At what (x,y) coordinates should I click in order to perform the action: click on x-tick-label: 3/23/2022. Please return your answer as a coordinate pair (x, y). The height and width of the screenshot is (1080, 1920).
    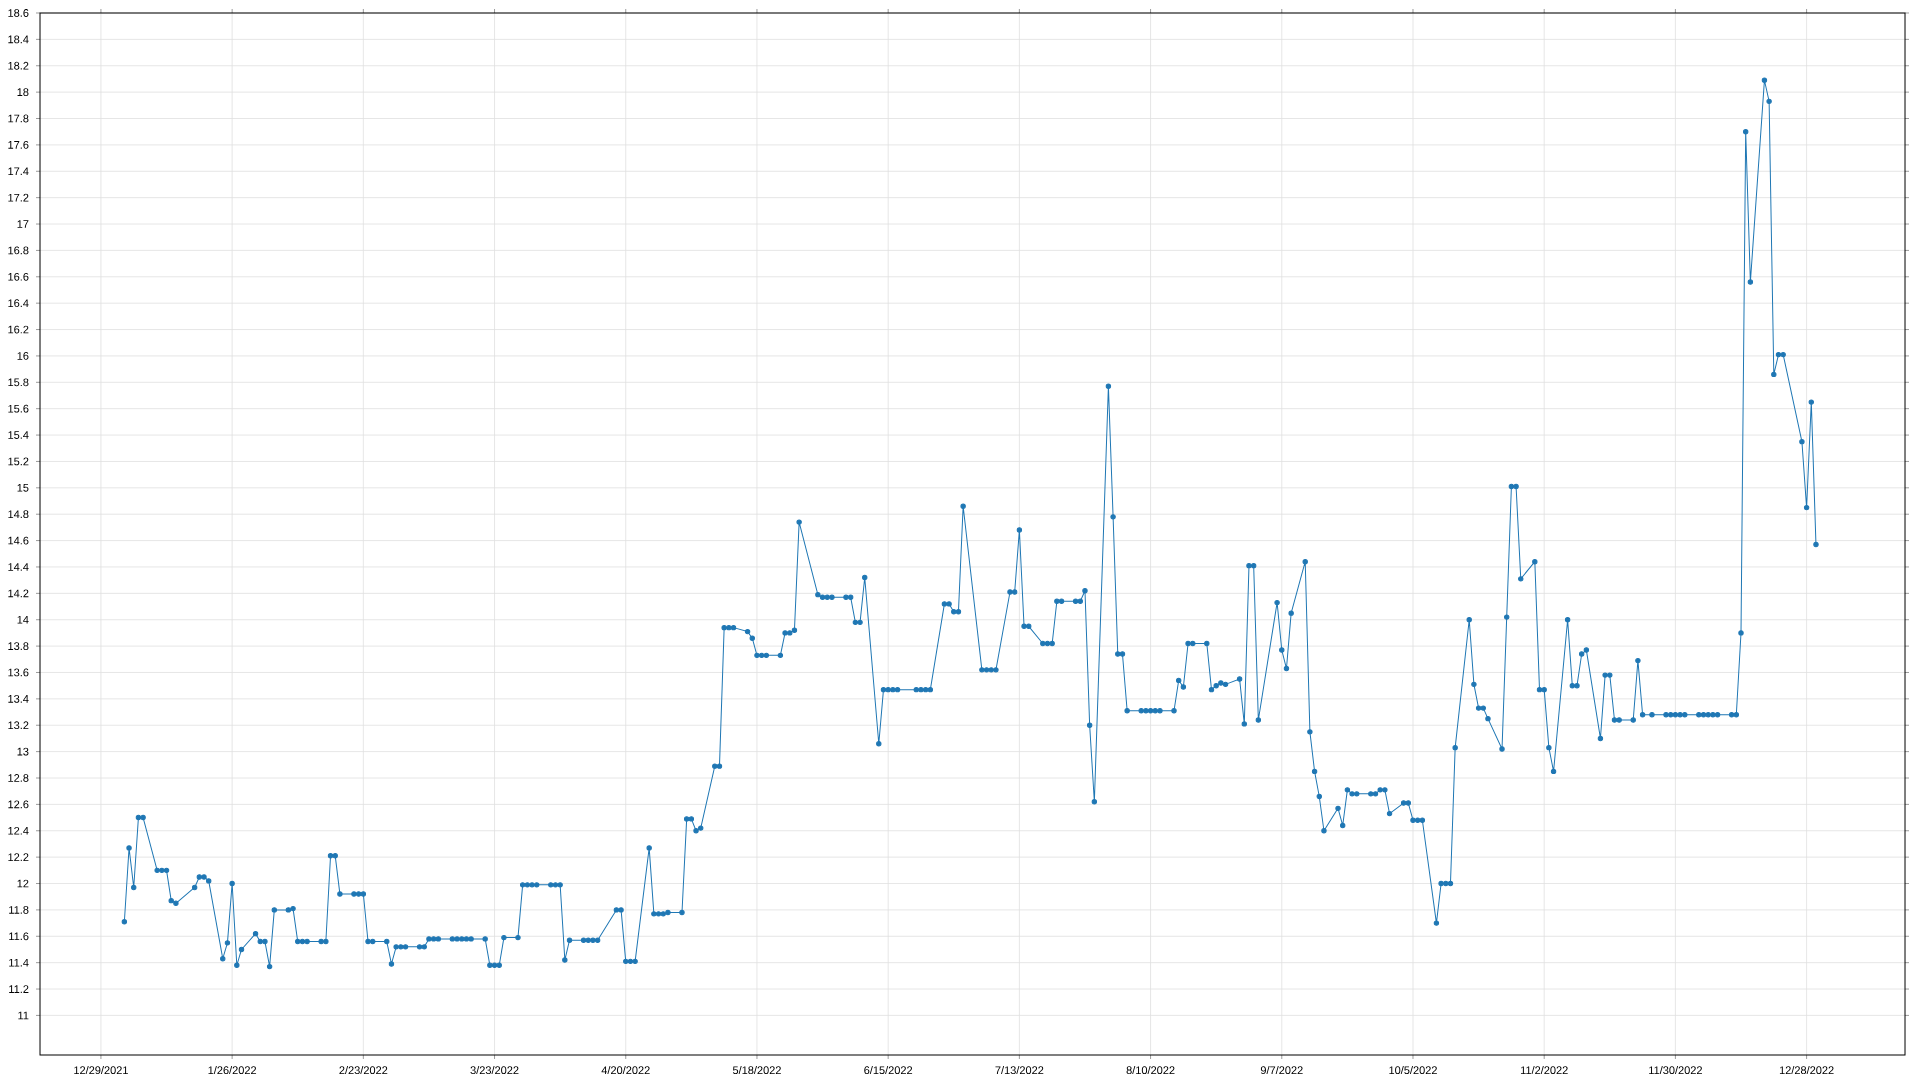
    Looking at the image, I should click on (494, 1070).